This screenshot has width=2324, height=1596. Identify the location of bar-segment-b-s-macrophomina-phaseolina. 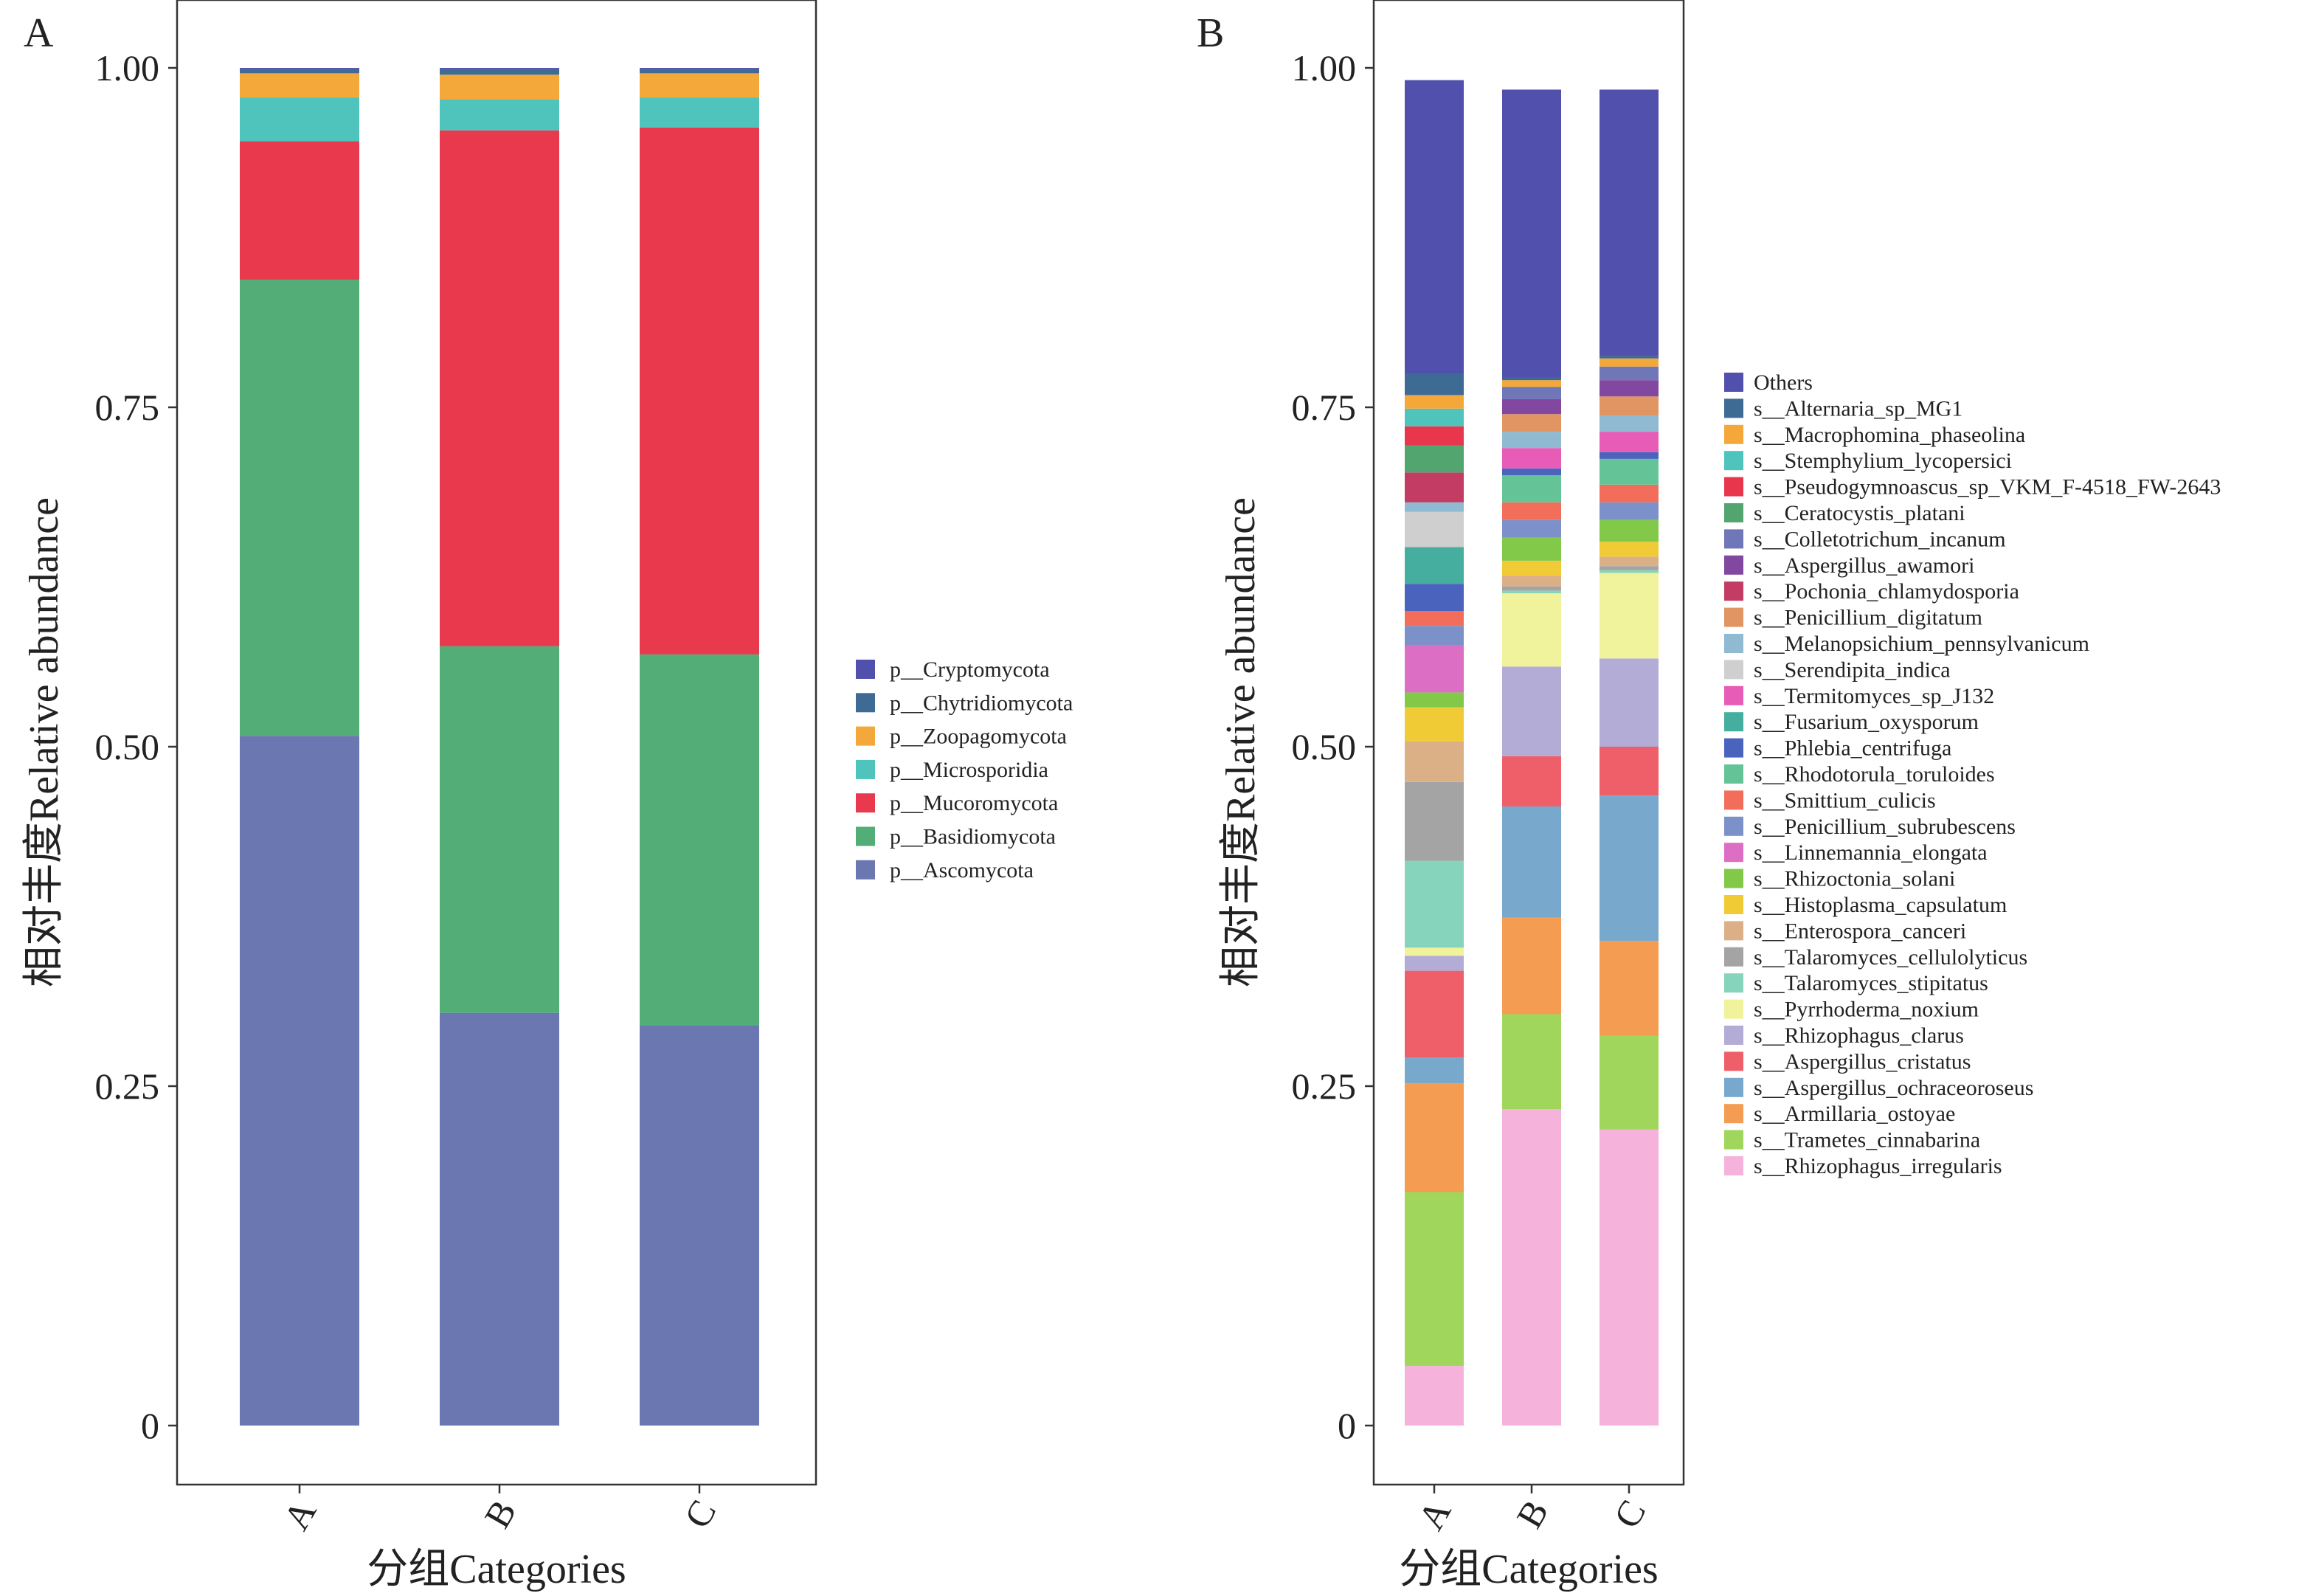
(1531, 384).